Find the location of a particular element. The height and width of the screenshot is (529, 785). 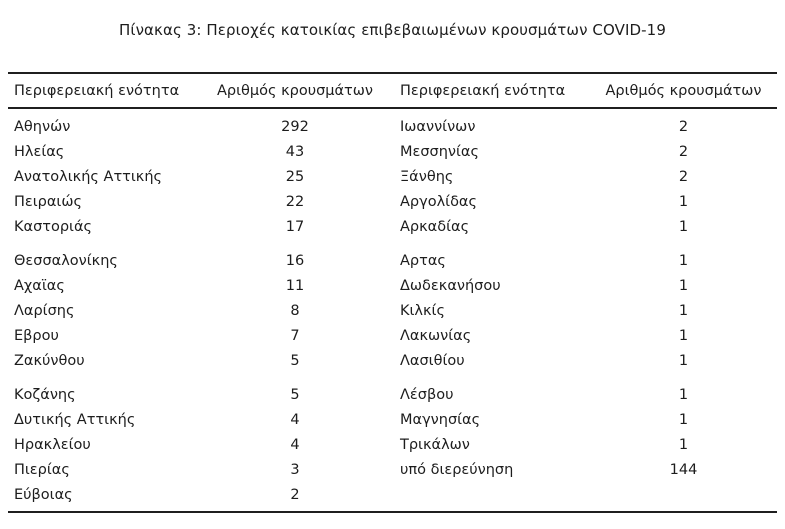

table-row: Πιερίας 3 υπό διερεύνηση 144 is located at coordinates (392, 469).